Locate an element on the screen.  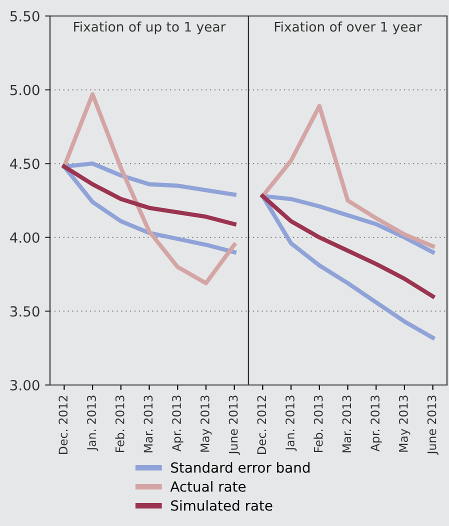
legend-label: Simulated rate is located at coordinates (221, 505).